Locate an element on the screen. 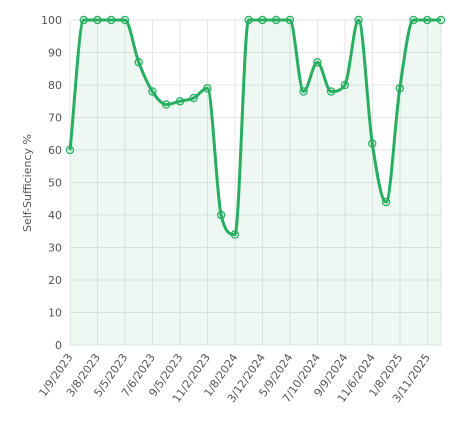  y-tick-label: 70 is located at coordinates (55, 118).